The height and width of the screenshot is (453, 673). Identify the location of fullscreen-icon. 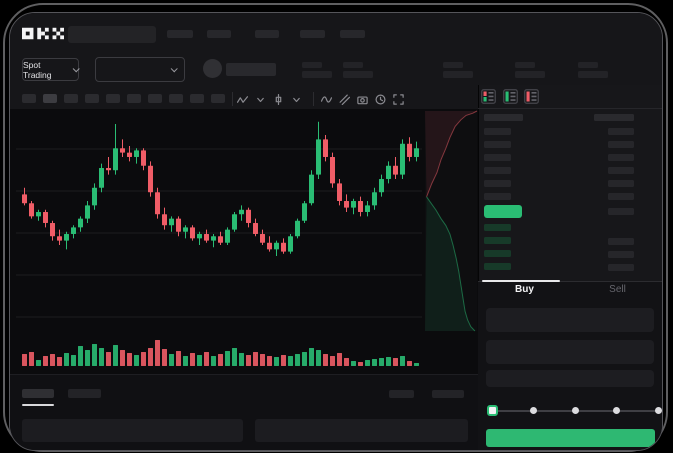
(399, 98).